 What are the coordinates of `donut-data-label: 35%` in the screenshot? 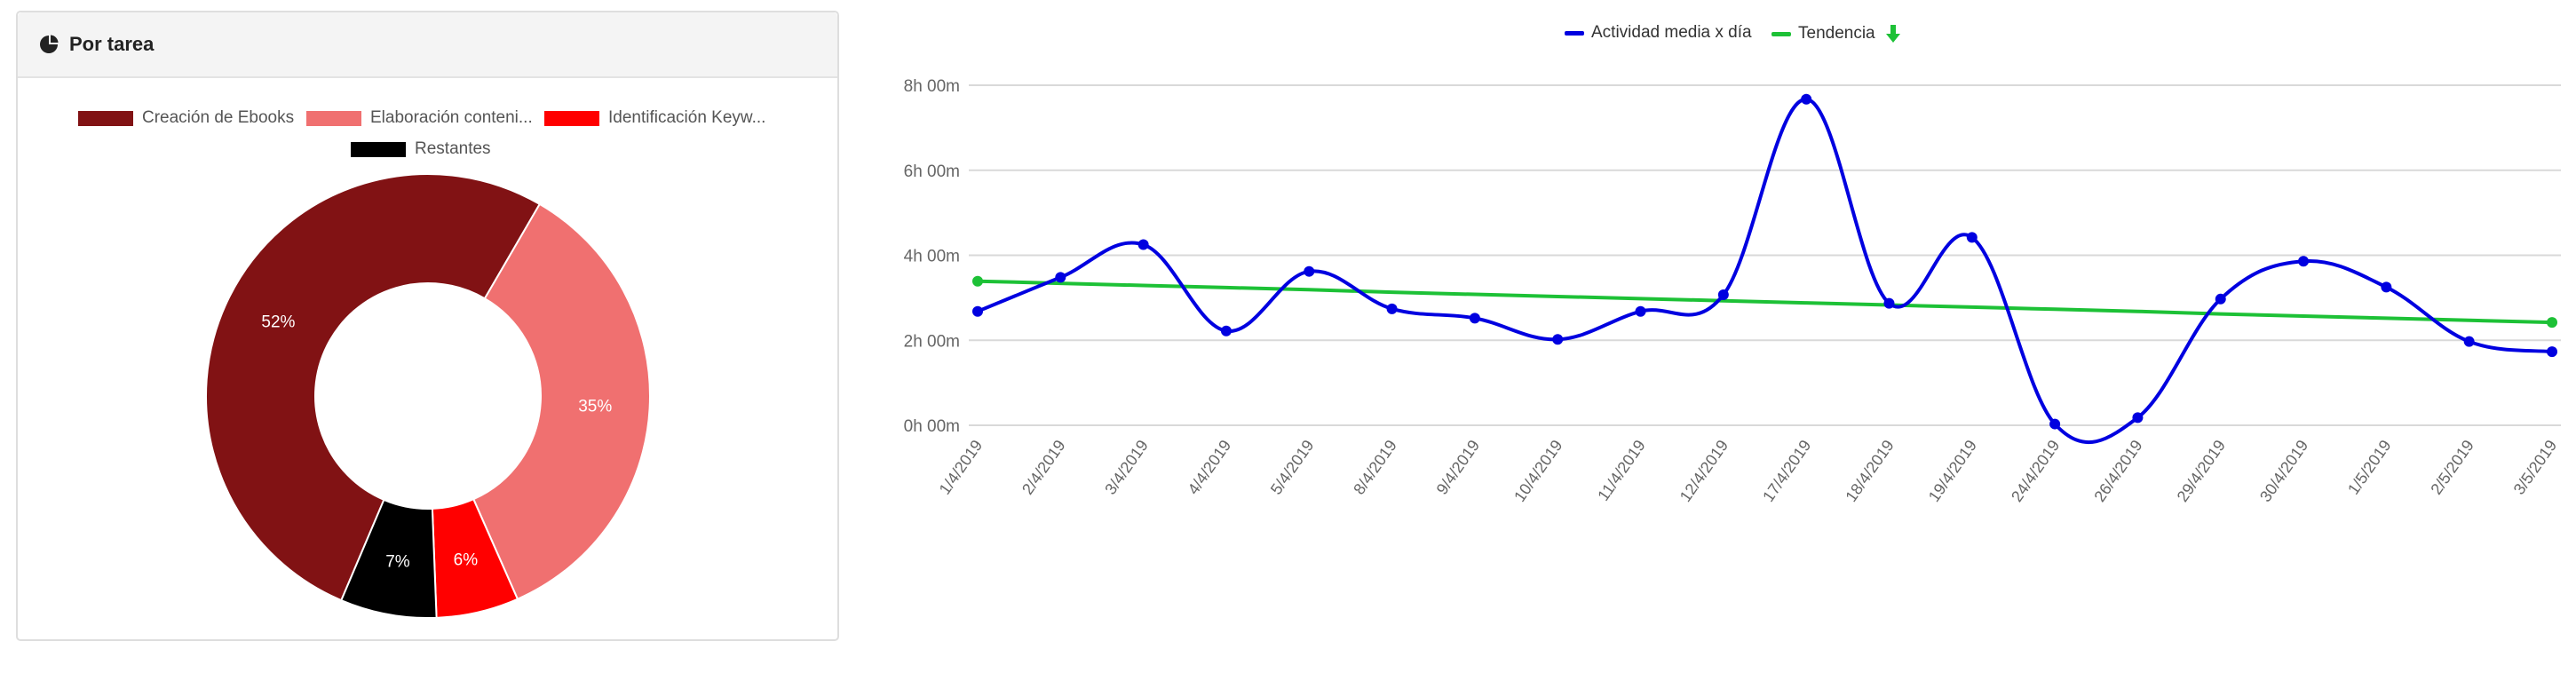 It's located at (595, 407).